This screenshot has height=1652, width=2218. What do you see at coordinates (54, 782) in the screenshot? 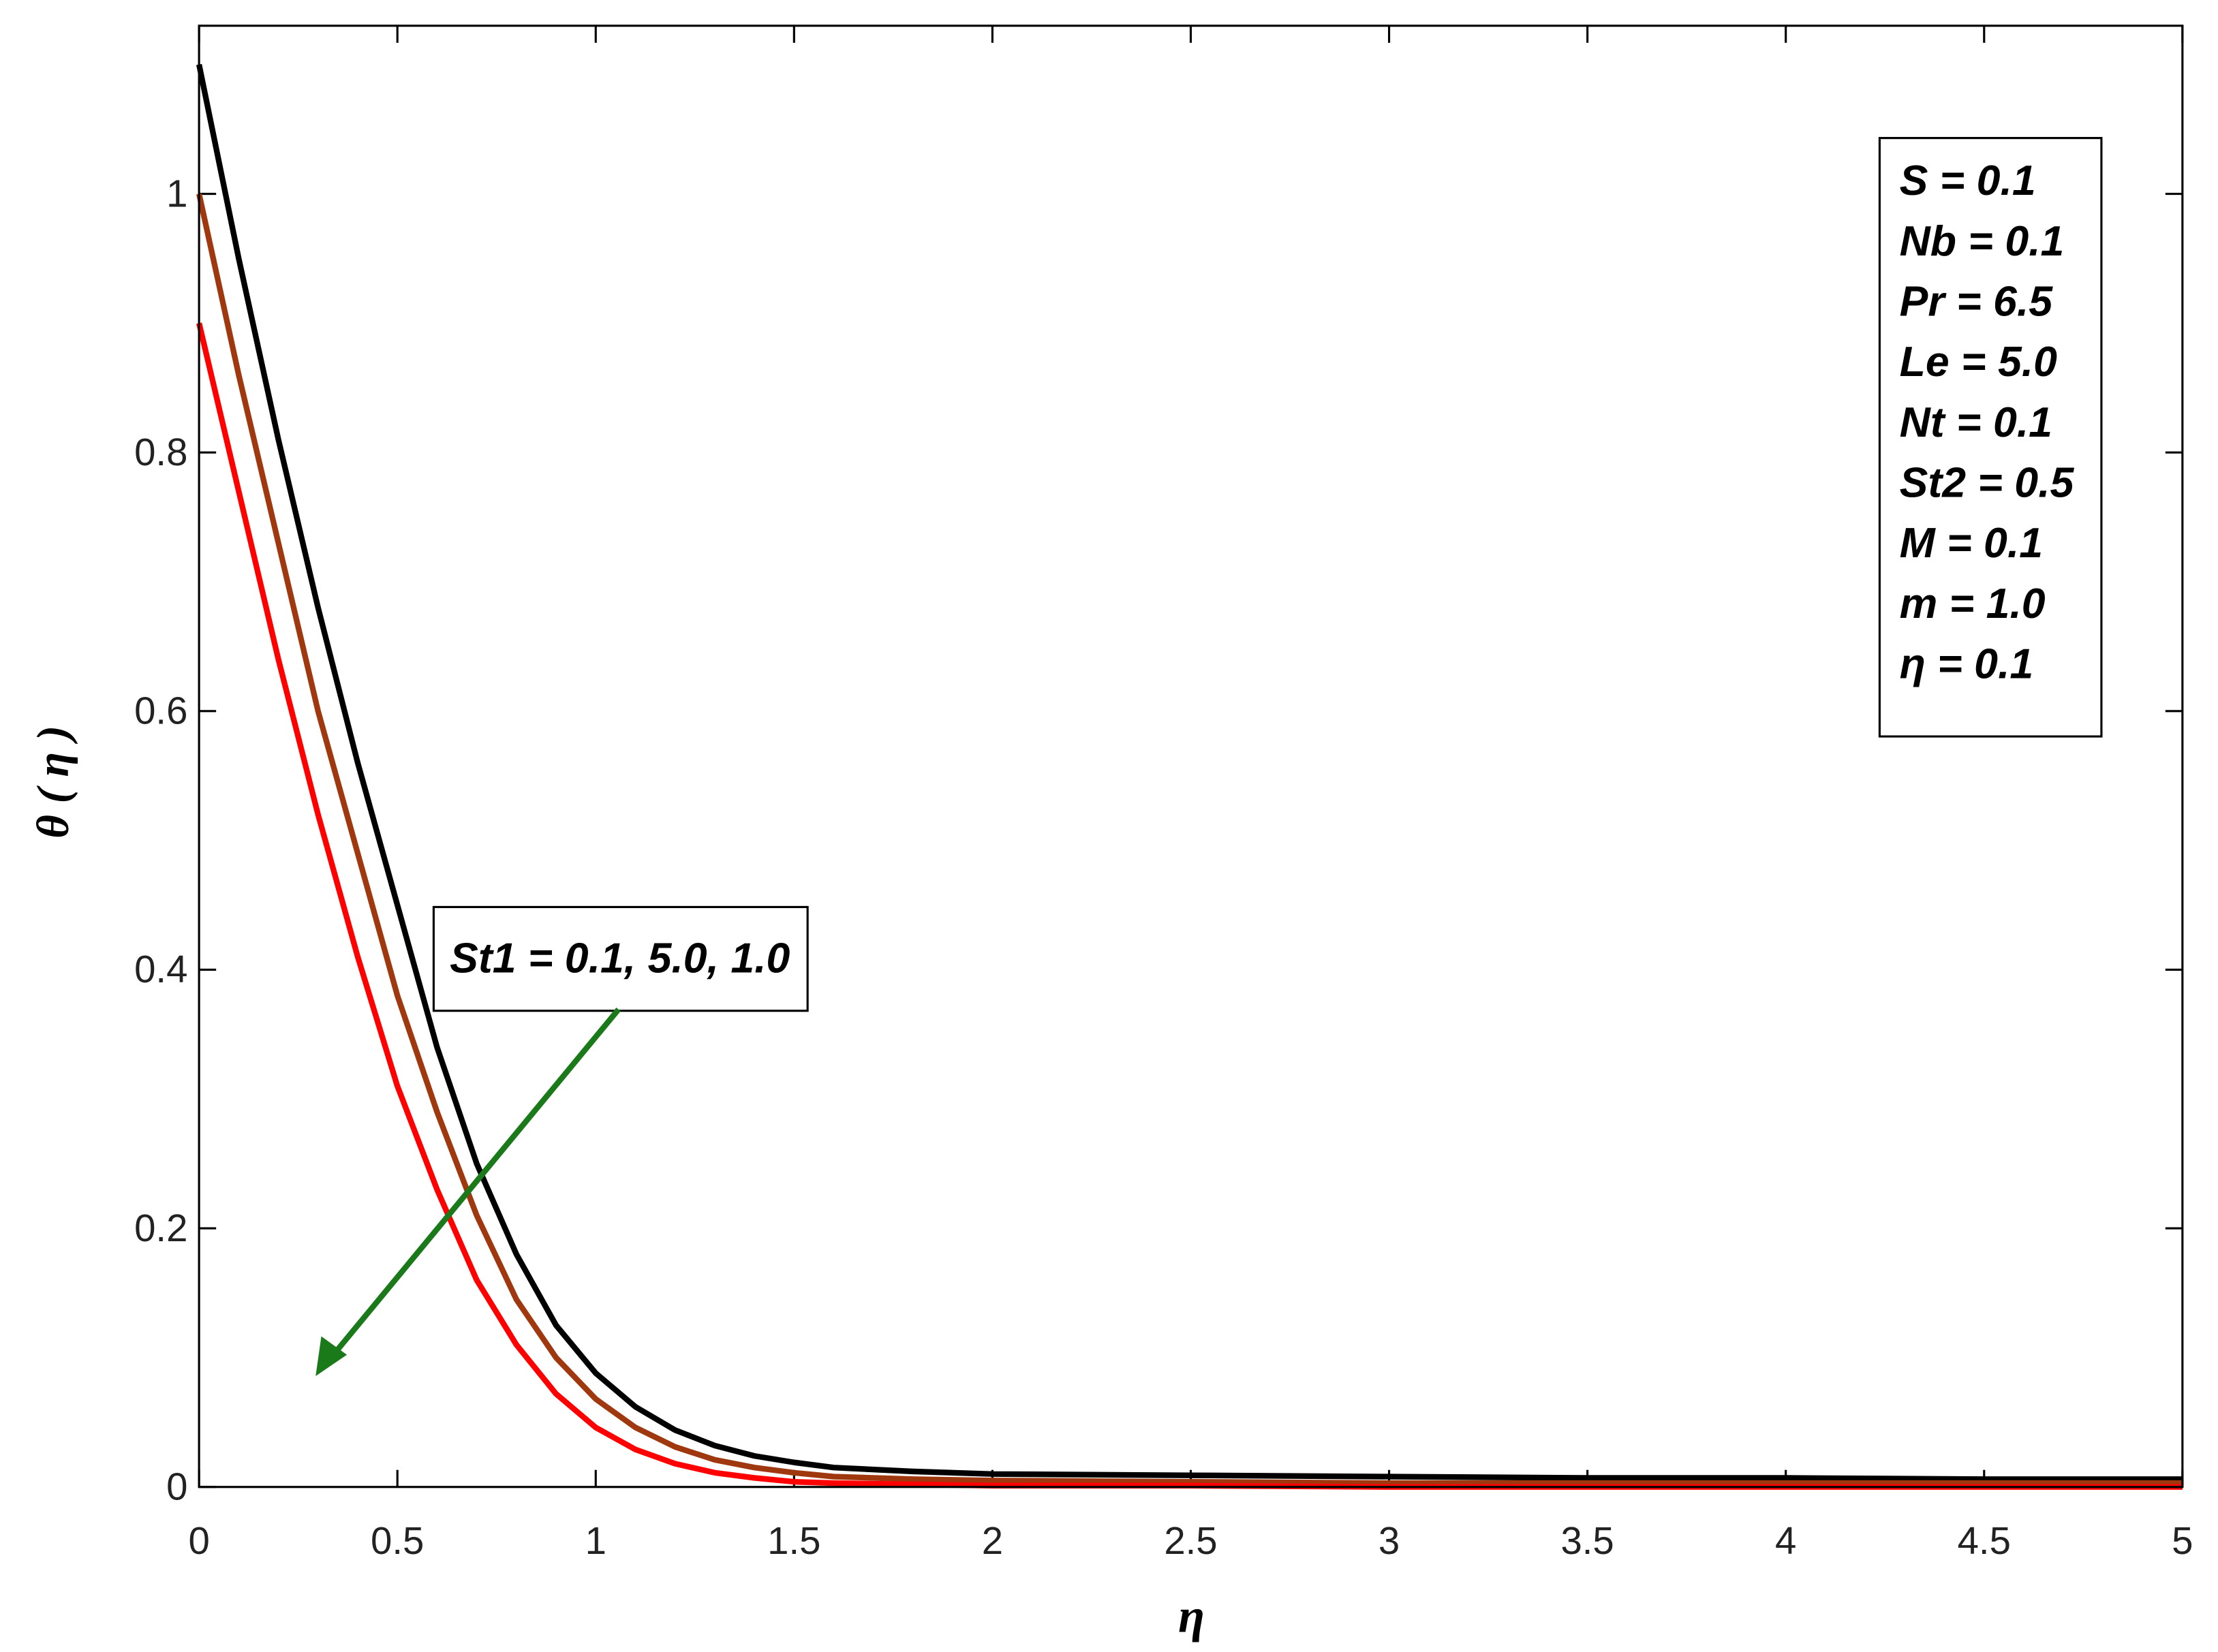
I see `y-axis-label: θ ( η )` at bounding box center [54, 782].